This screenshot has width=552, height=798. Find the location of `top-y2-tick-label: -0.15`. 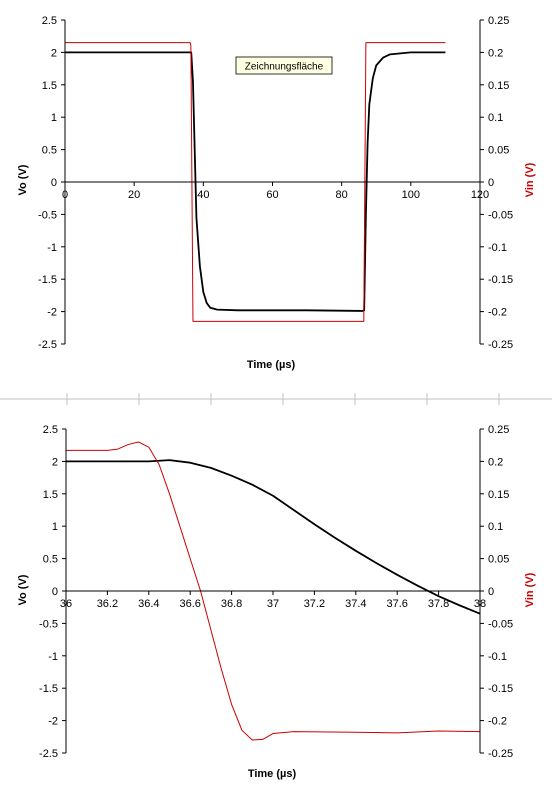

top-y2-tick-label: -0.15 is located at coordinates (500, 280).